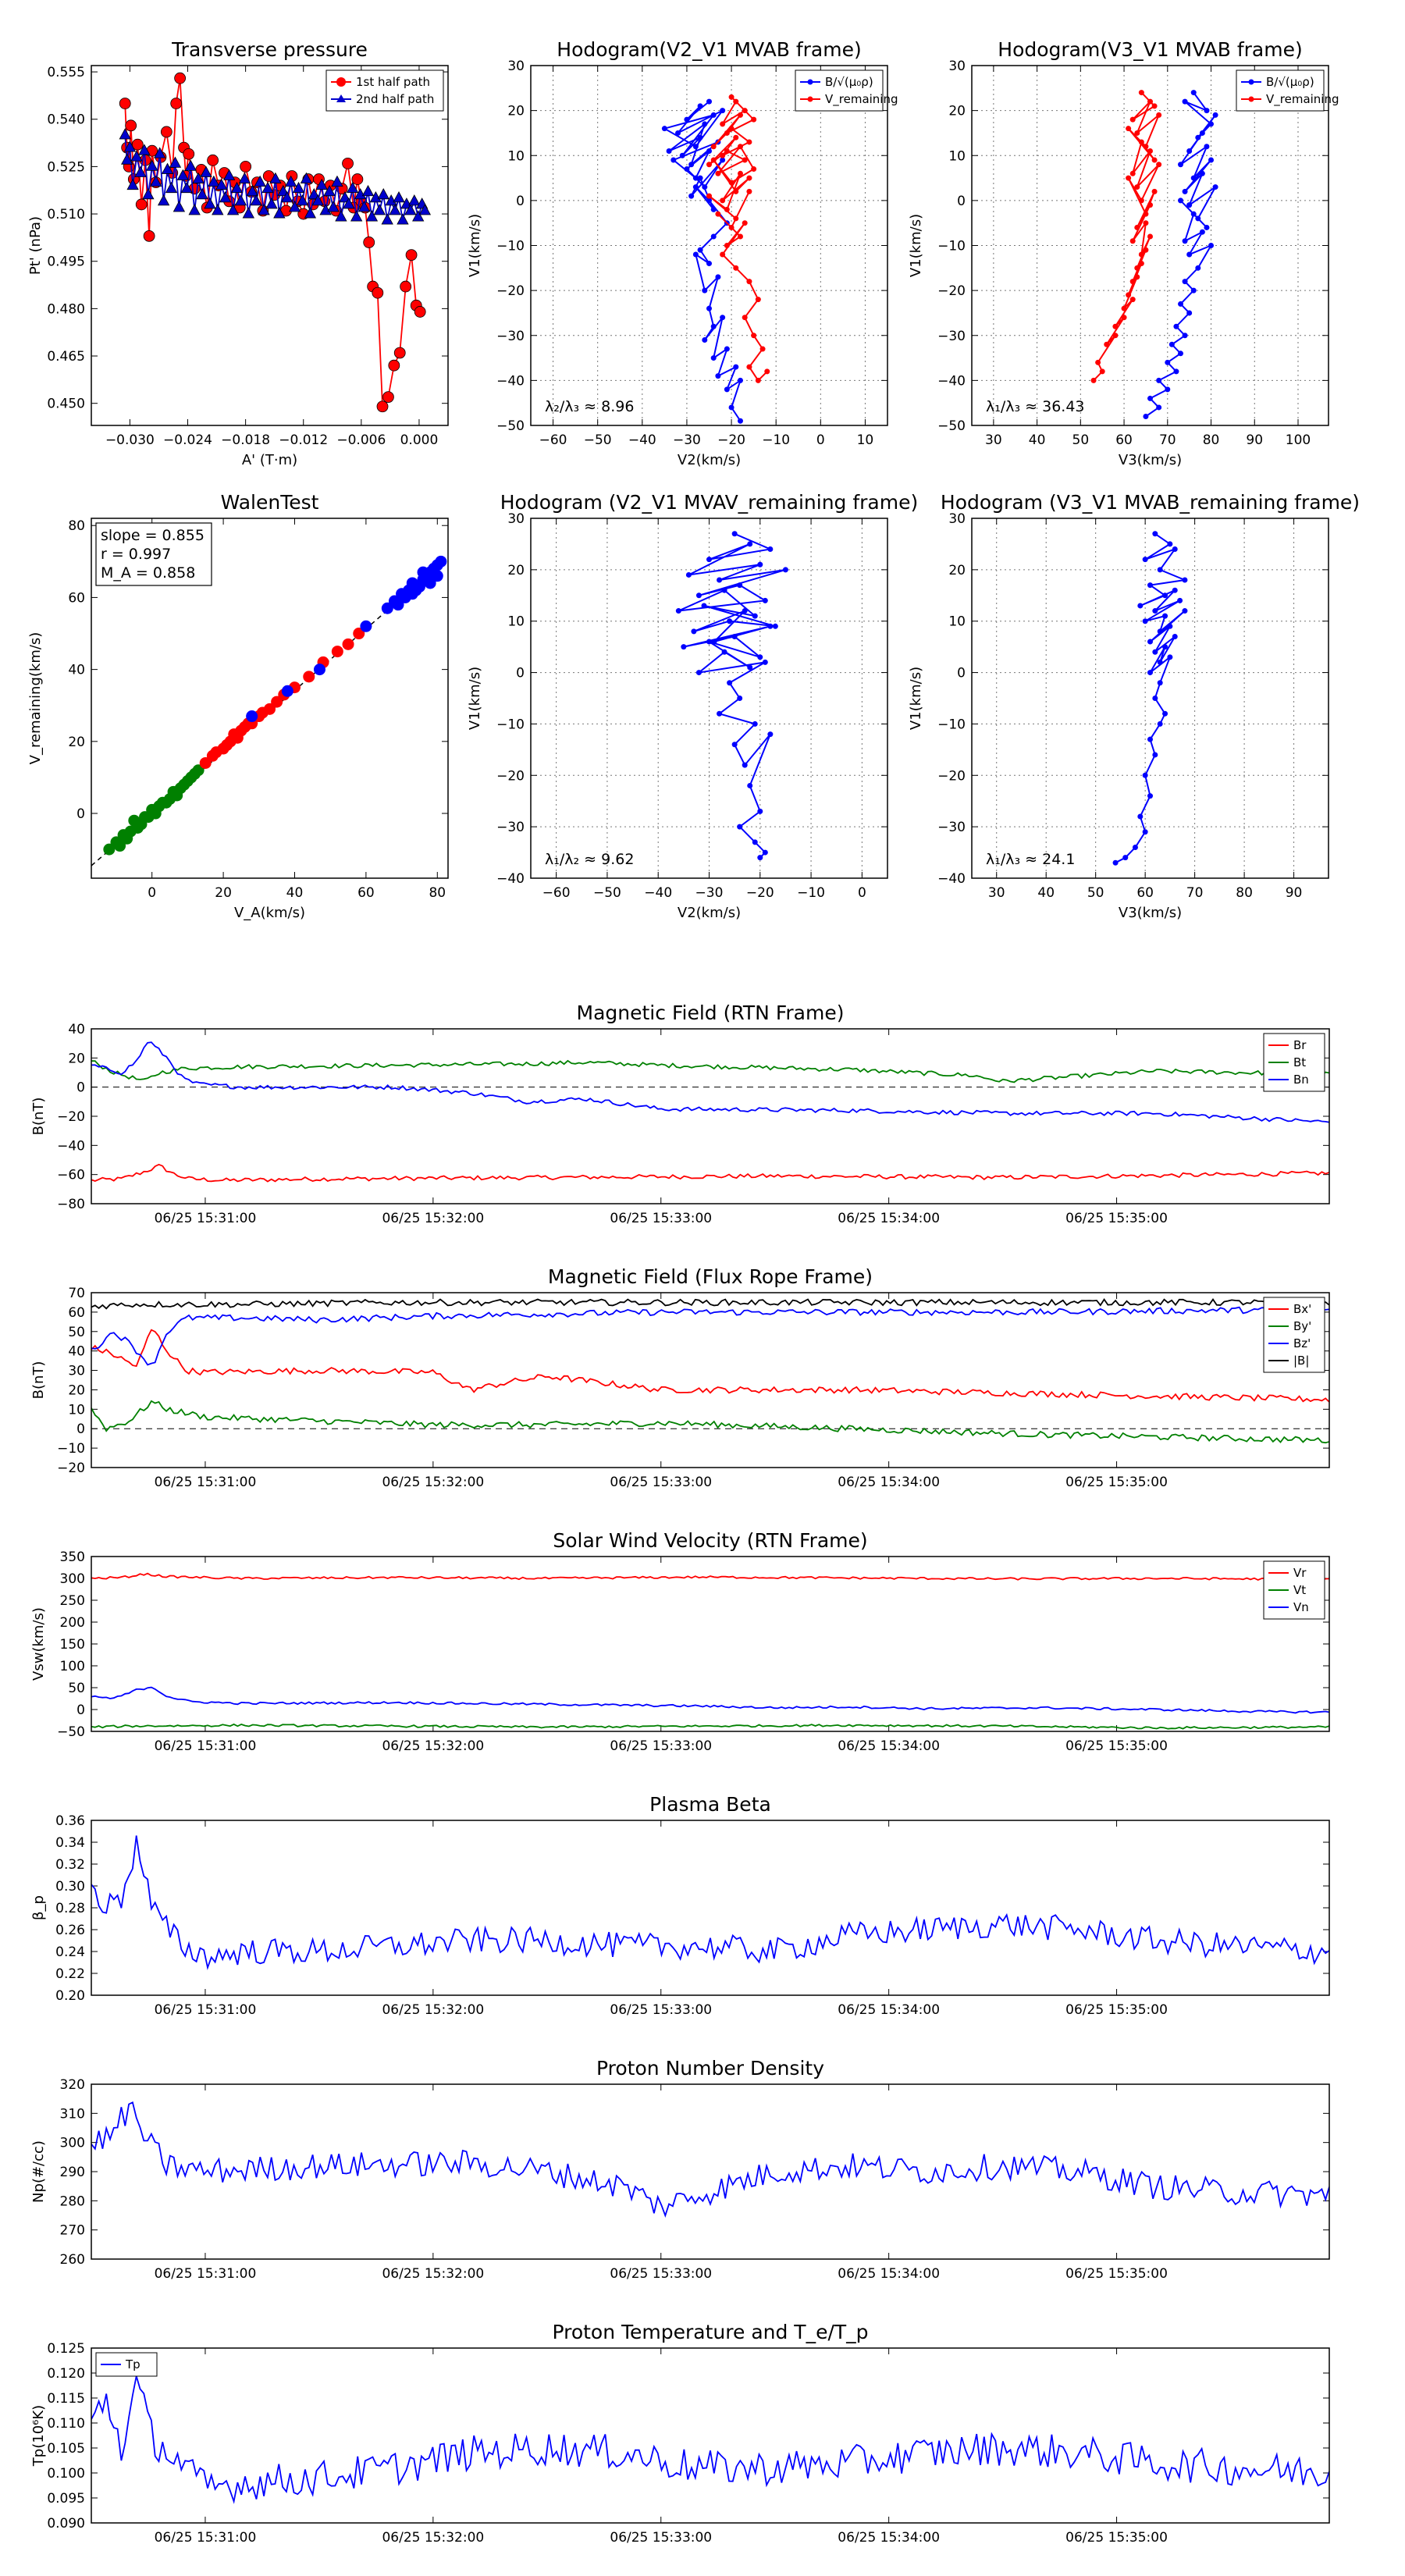 Image resolution: width=1405 pixels, height=2576 pixels. I want to click on legend-label: B/√(μ₀ρ), so click(849, 82).